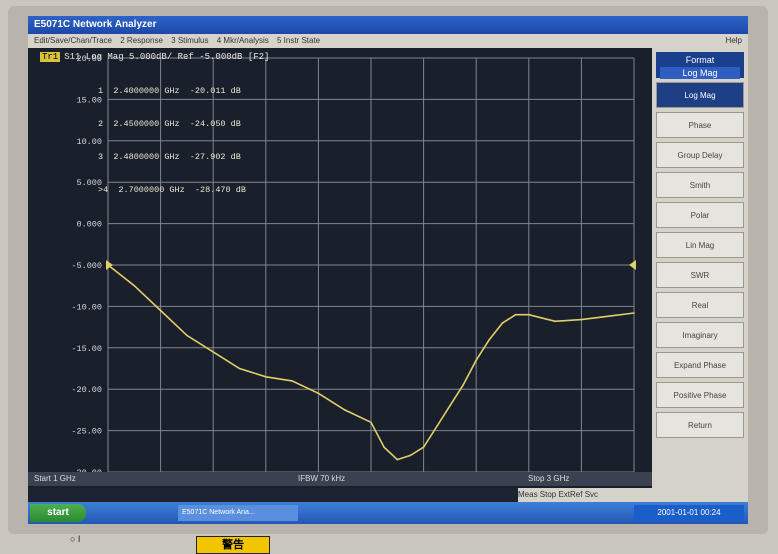 The image size is (778, 554). Describe the element at coordinates (86, 390) in the screenshot. I see `y-tick-label: -20.00` at that location.